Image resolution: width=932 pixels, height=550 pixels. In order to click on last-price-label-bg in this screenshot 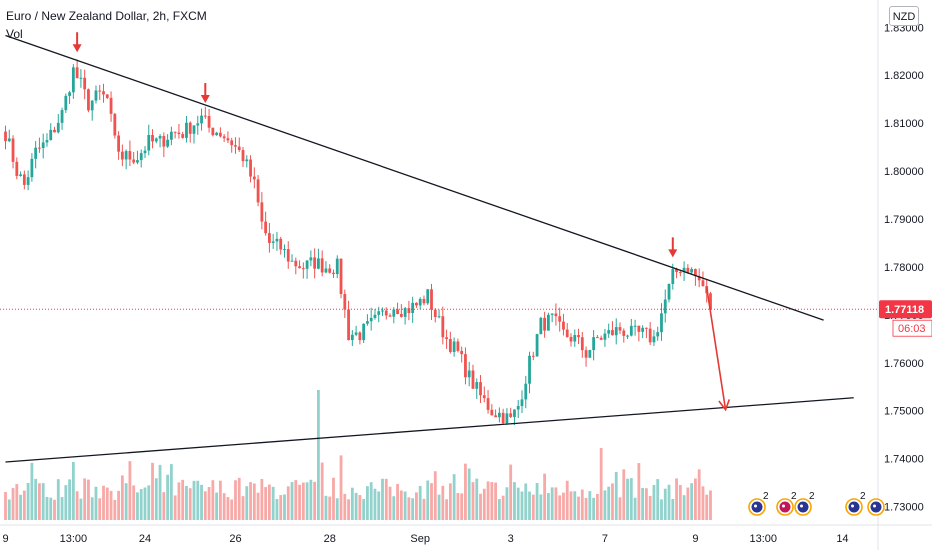, I will do `click(905, 309)`.